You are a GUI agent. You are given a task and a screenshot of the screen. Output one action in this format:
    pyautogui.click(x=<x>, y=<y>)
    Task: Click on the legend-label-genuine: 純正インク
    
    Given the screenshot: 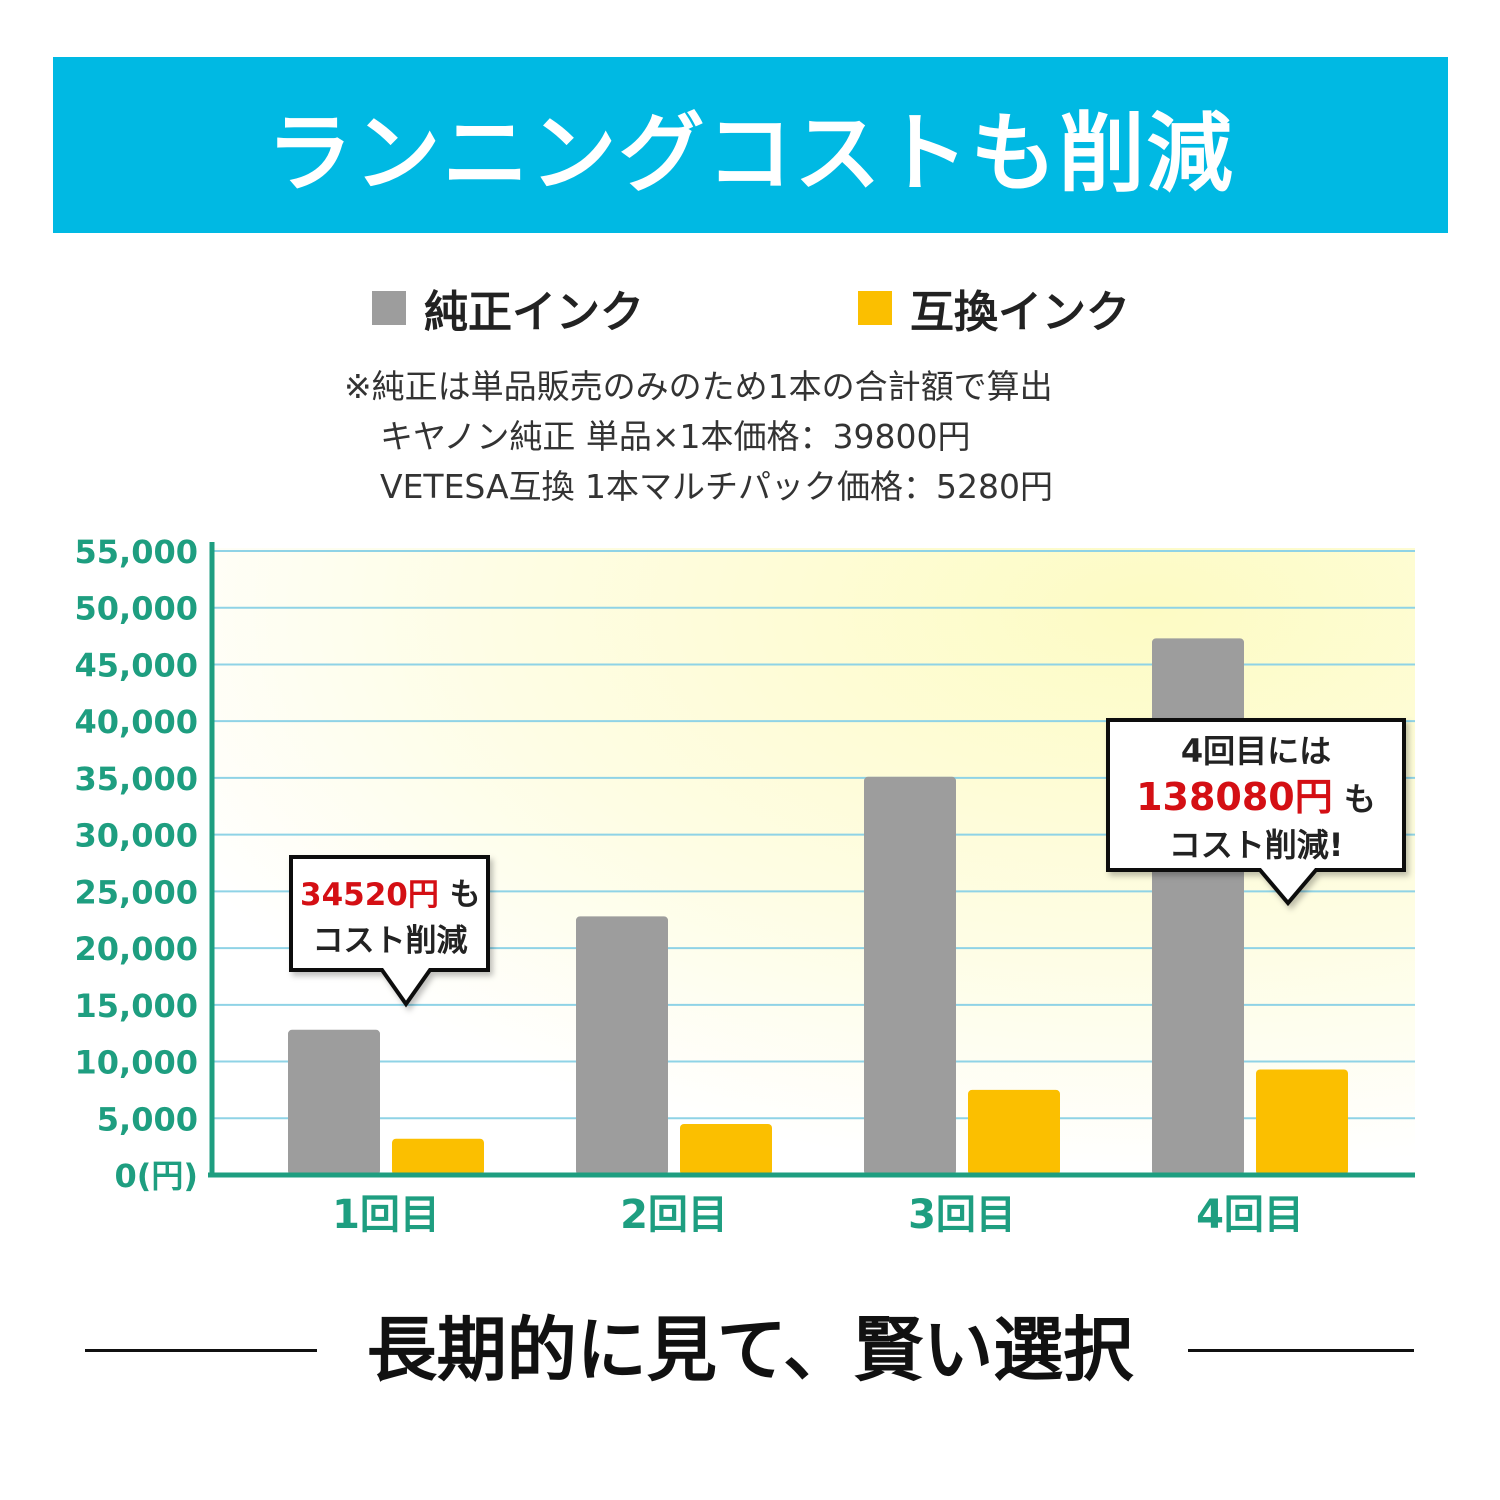 What is the action you would take?
    pyautogui.click(x=534, y=312)
    